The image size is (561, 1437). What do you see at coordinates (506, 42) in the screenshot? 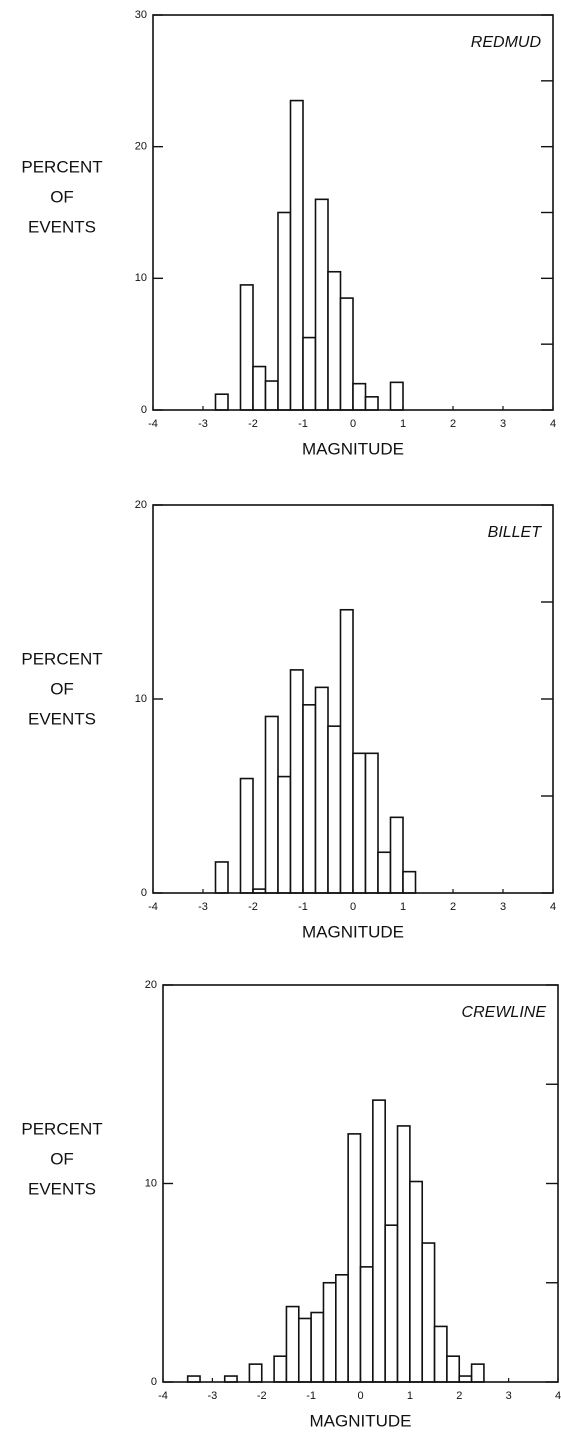
I see `chart-title: REDMUD` at bounding box center [506, 42].